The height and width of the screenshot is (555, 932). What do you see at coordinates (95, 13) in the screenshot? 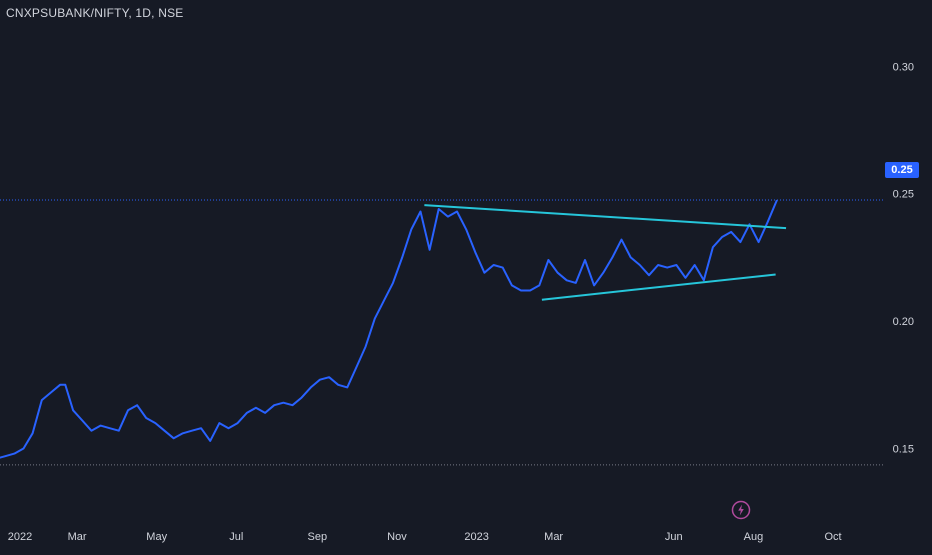
I see `symbol-title: CNXPSUBANK/NIFTY, 1D, NSE` at bounding box center [95, 13].